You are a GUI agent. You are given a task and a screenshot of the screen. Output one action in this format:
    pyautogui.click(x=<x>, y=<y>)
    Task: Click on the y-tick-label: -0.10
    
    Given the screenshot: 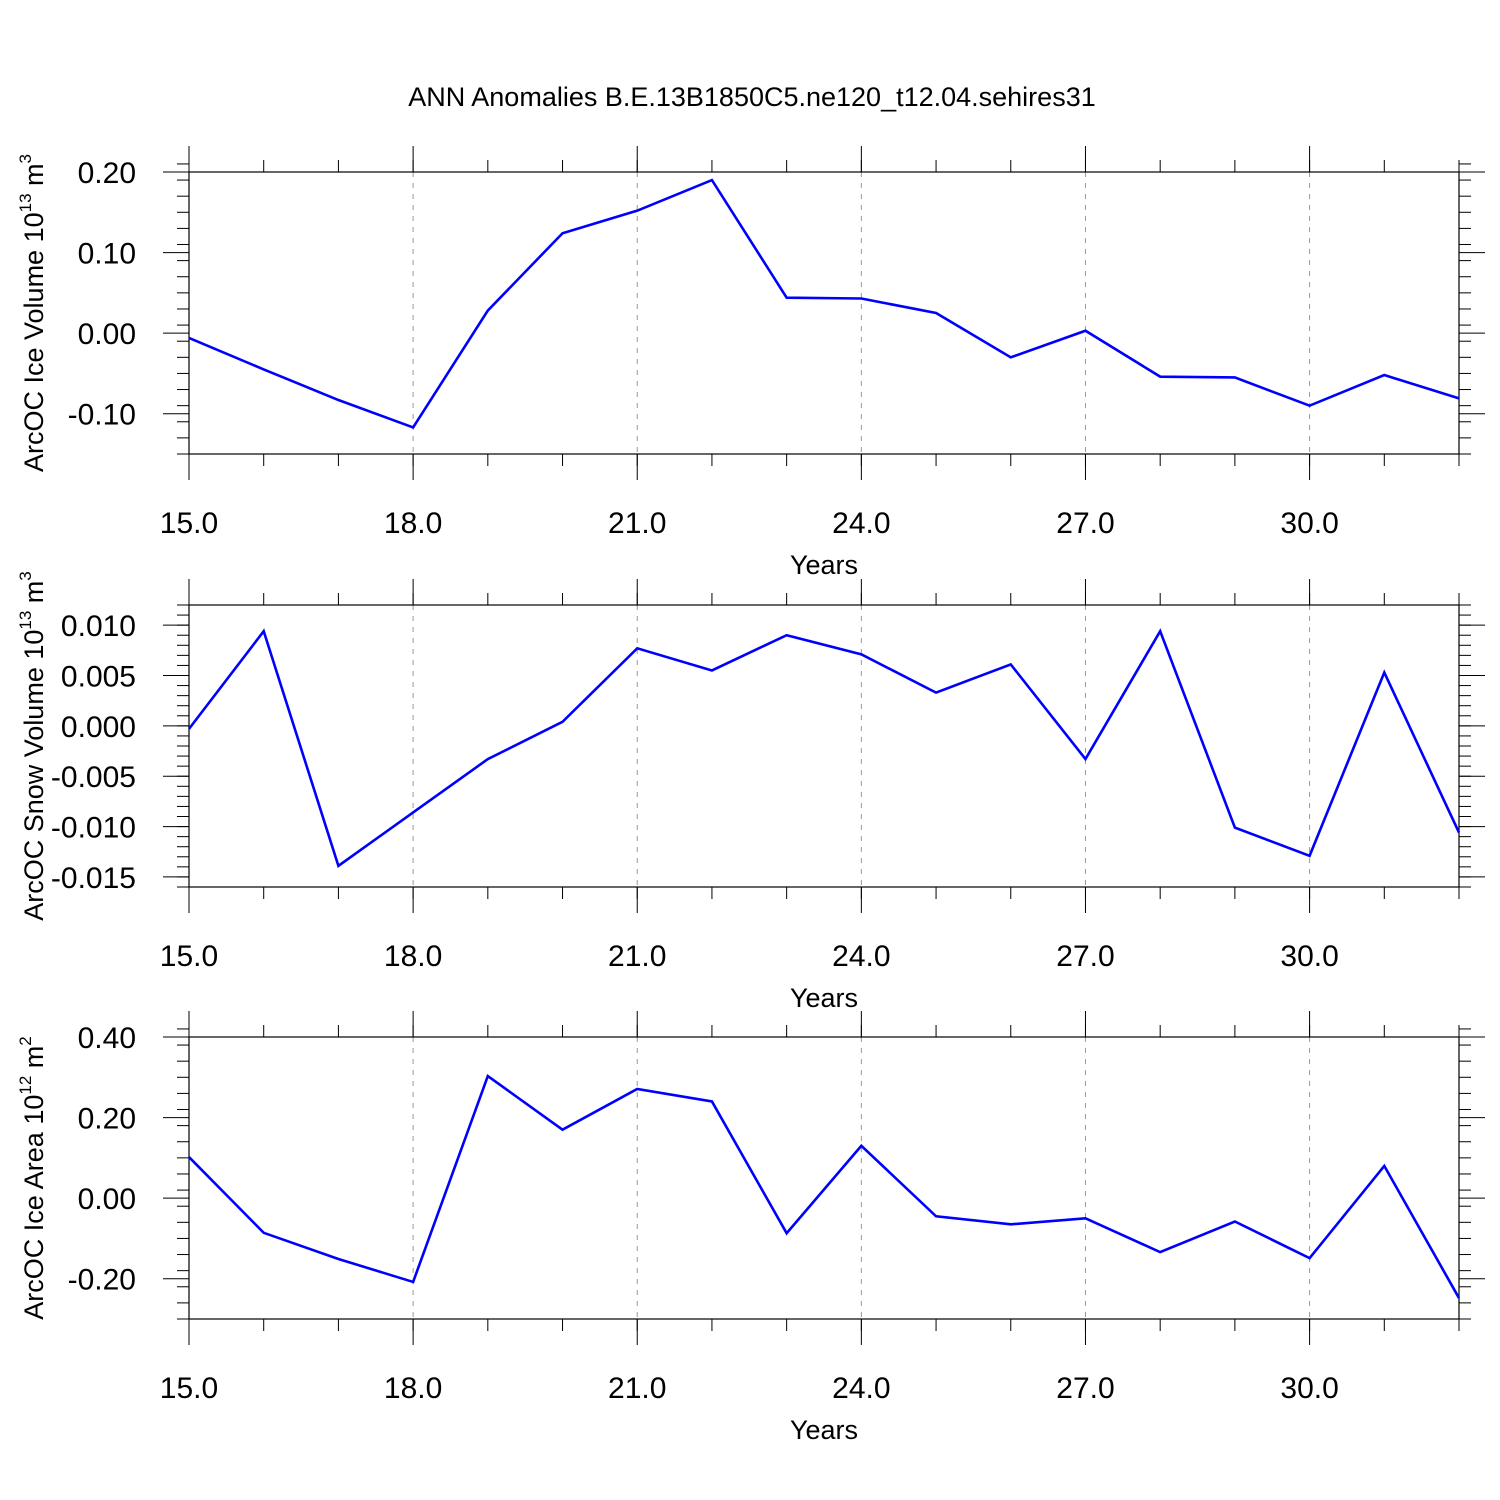 What is the action you would take?
    pyautogui.click(x=102, y=415)
    